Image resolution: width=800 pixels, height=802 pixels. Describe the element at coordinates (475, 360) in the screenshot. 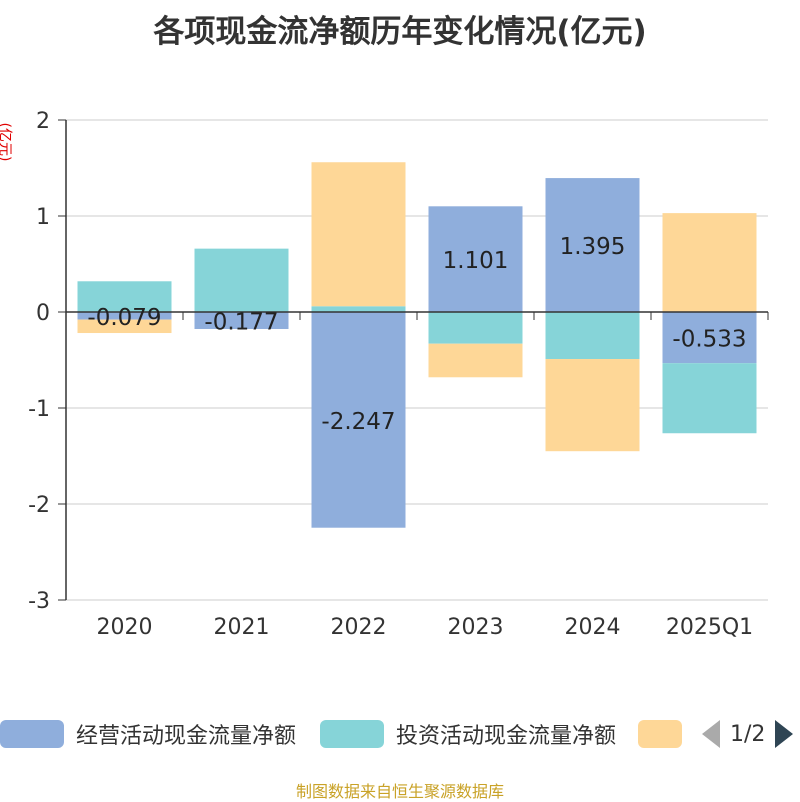

I see `bar-financing-2023` at that location.